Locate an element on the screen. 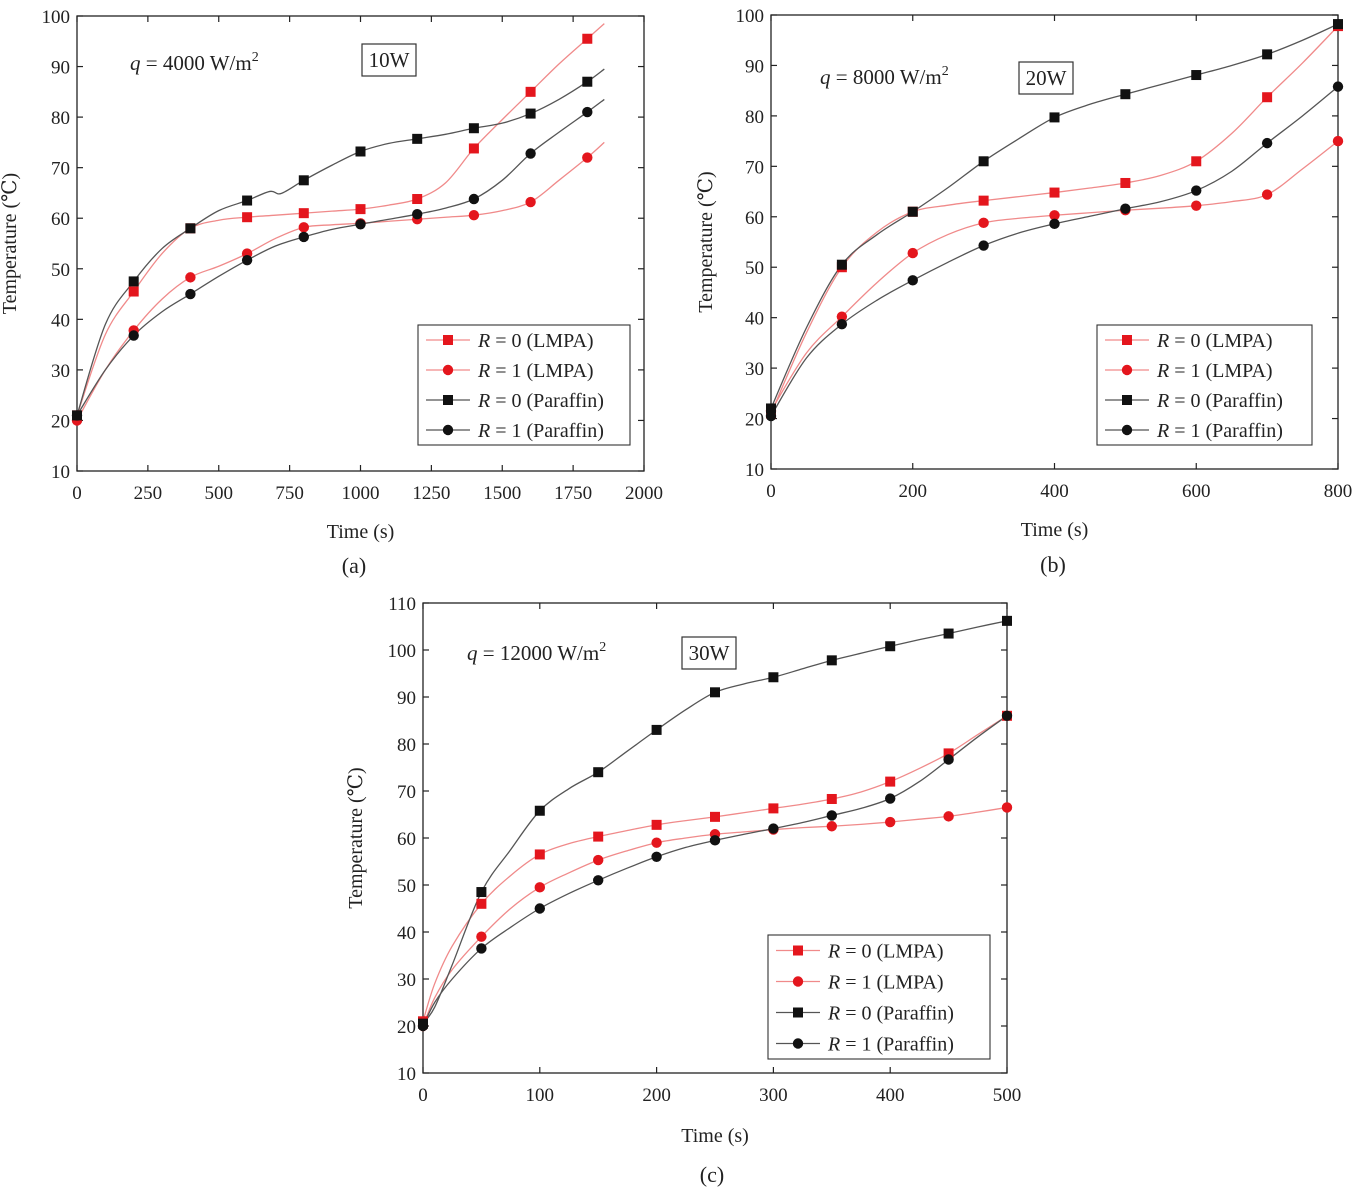  heat-flux-superscript: 2 is located at coordinates (602, 647).